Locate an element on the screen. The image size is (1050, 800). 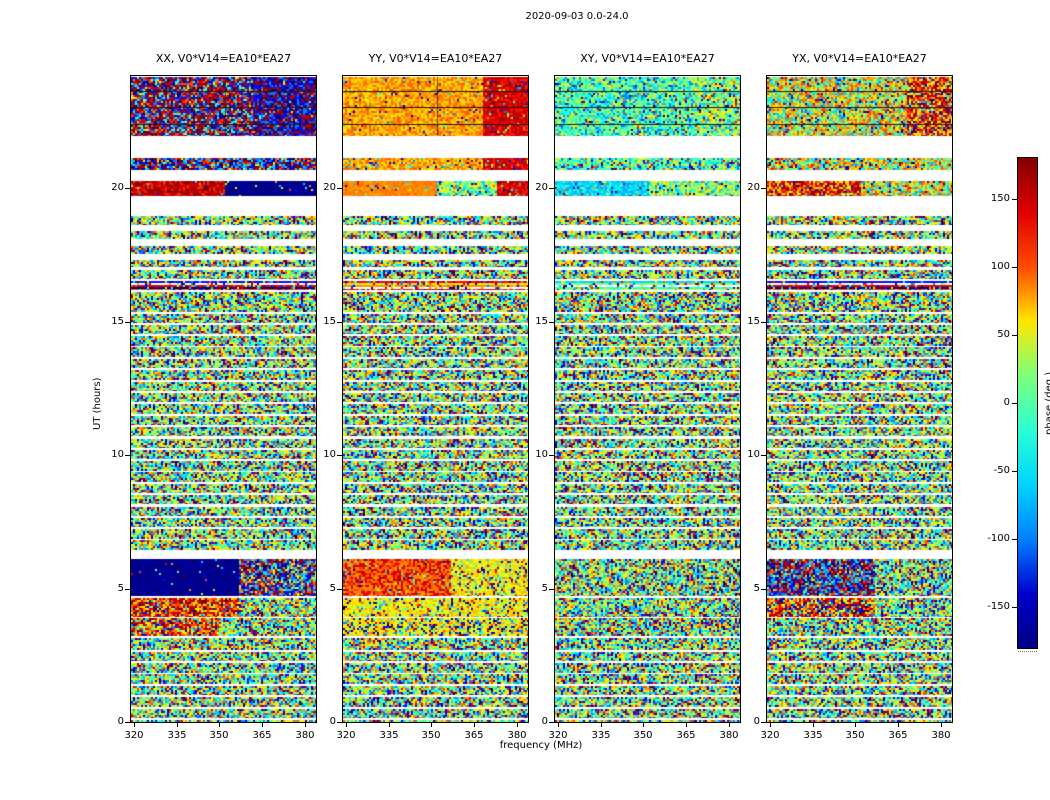
panel-frame-xx is located at coordinates (223, 399).